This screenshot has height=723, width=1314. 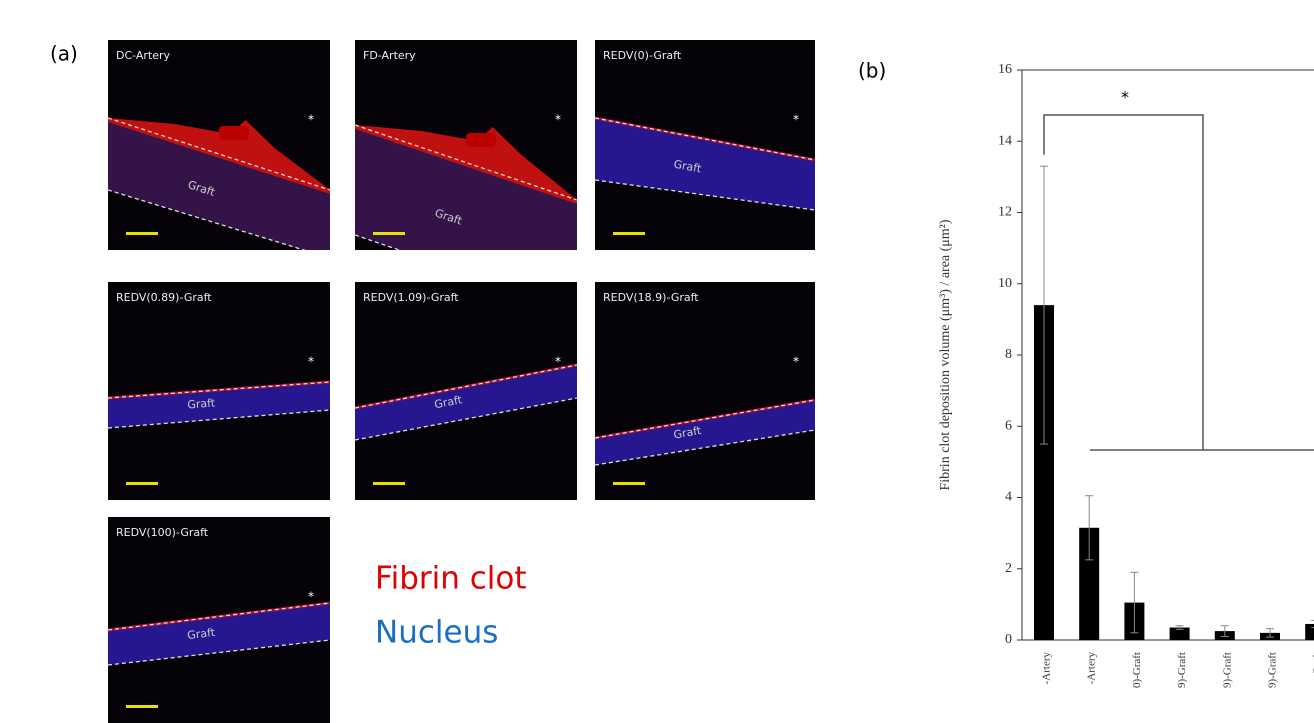 I want to click on micrograph: REDV(0)-Graft Graft *, so click(x=705, y=145).